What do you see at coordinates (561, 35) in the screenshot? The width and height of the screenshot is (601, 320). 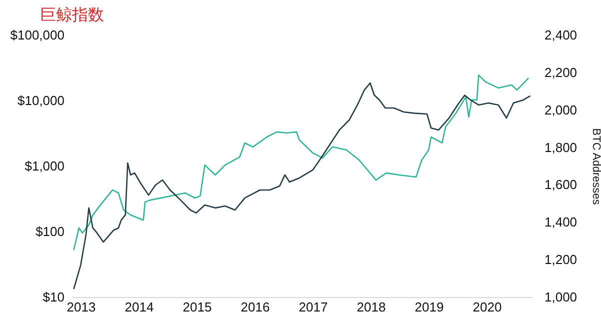 I see `y2-tick-label: 2,400` at bounding box center [561, 35].